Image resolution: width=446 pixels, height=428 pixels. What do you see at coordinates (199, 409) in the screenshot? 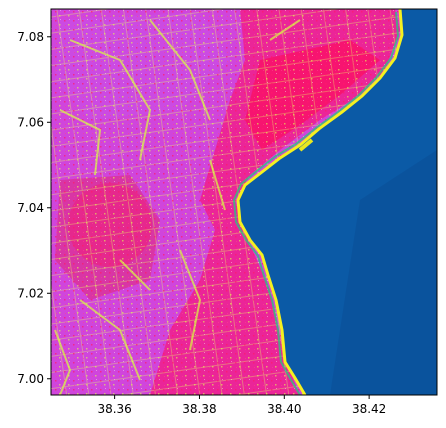
I see `x-tick-label: 38.38` at bounding box center [199, 409].